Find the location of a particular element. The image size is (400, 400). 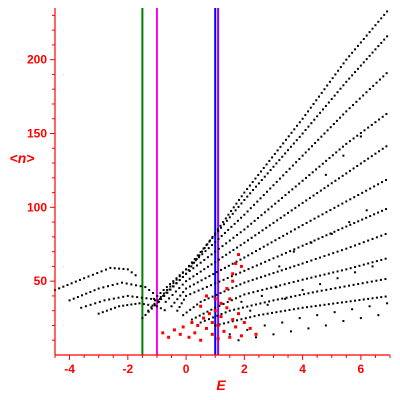

x-tick-label-2: 0 is located at coordinates (186, 369).